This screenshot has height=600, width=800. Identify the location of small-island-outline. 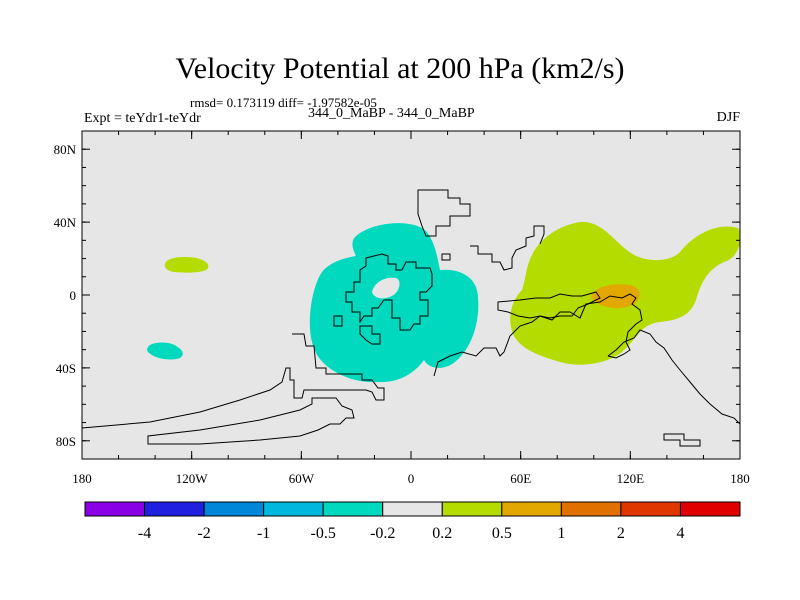
(446, 257).